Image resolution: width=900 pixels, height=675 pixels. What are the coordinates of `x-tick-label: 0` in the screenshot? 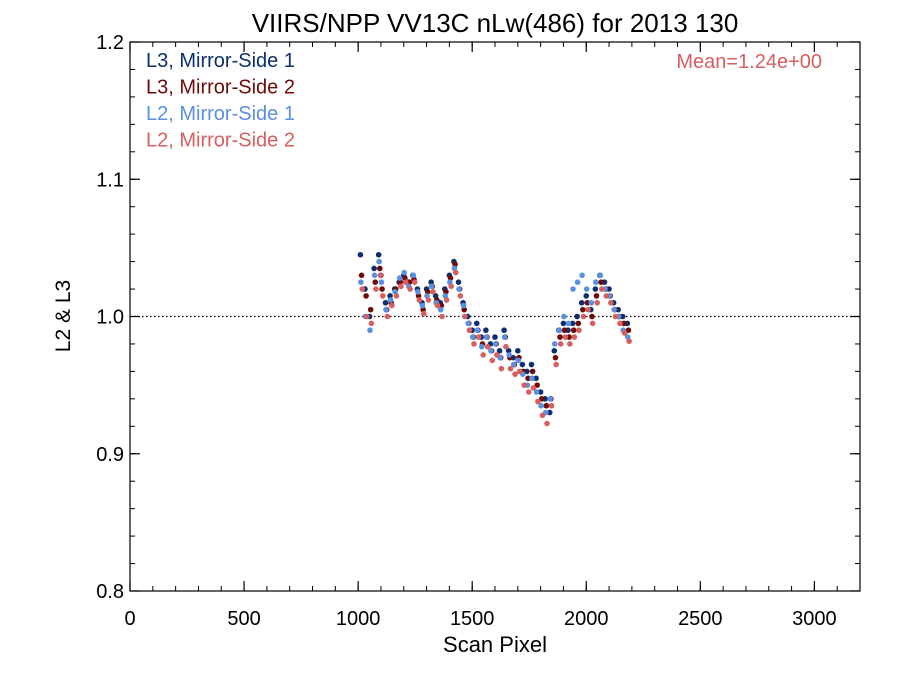 It's located at (129, 619).